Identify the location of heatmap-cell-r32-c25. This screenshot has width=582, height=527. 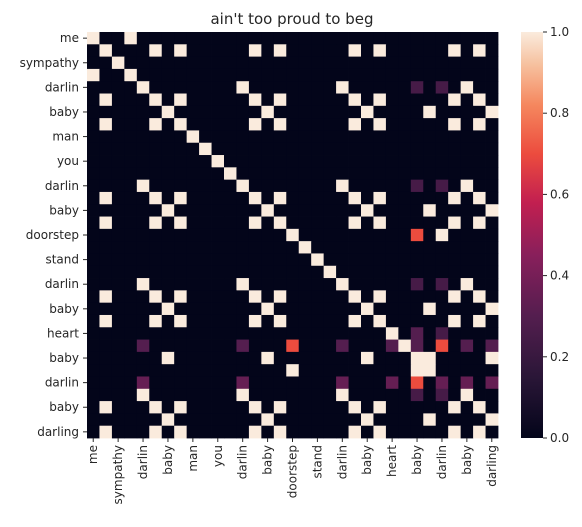
(405, 432).